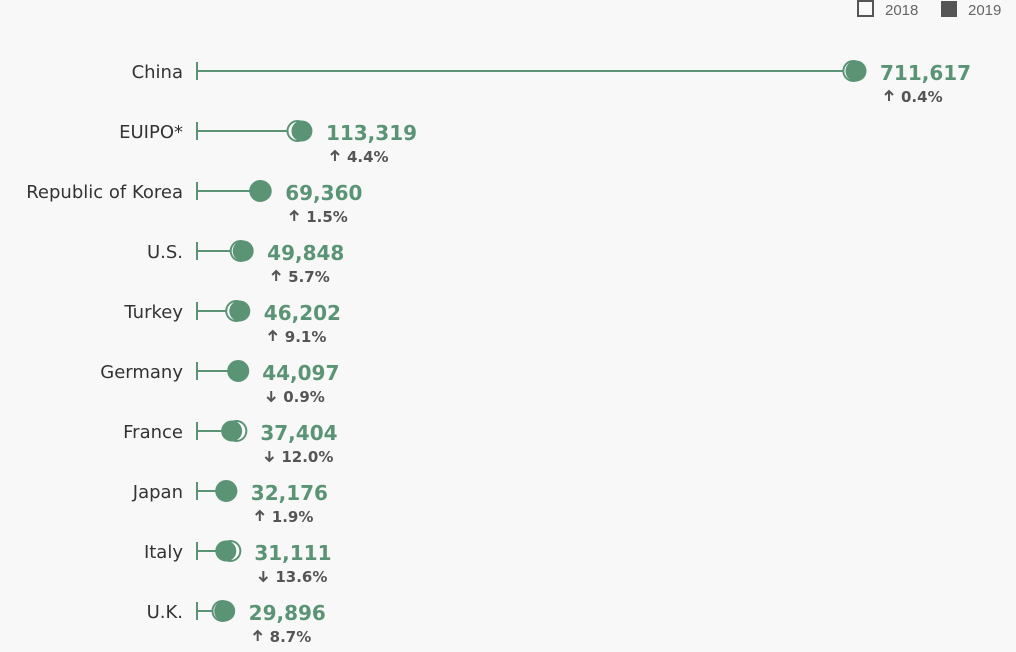  I want to click on change-label: 8.7%, so click(291, 637).